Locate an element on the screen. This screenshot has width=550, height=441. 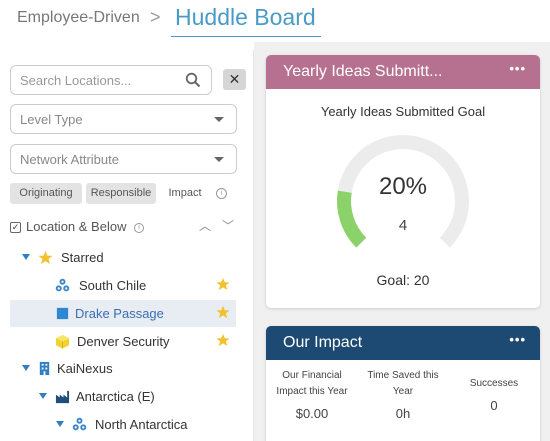
metric-financial-impact: Our Financial Impact this Year $0.00 is located at coordinates (312, 394).